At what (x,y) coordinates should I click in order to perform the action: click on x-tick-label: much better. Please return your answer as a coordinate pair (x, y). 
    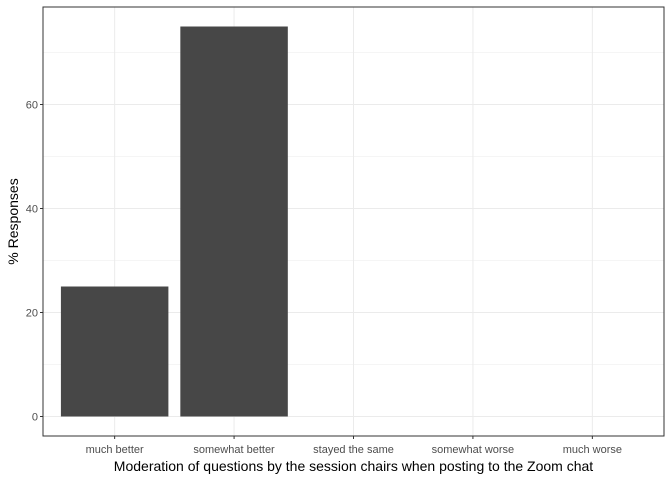
    Looking at the image, I should click on (115, 450).